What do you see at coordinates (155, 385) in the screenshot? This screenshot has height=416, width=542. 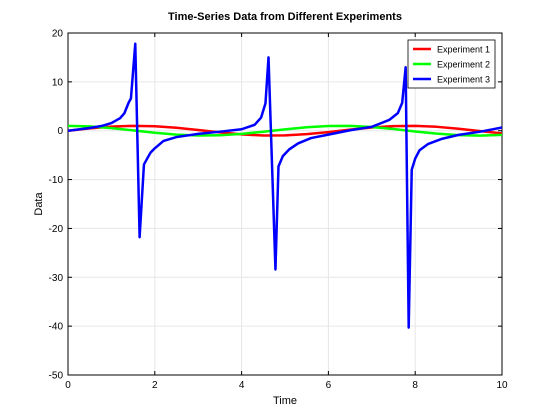 I see `x-tick-label: 2` at bounding box center [155, 385].